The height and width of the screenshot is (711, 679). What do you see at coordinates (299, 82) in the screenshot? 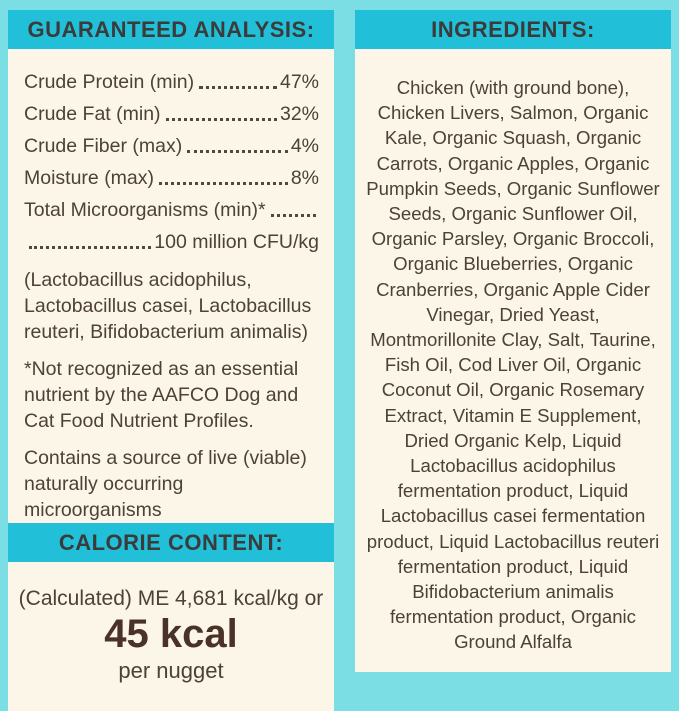
I see `analysis-value: 47%` at bounding box center [299, 82].